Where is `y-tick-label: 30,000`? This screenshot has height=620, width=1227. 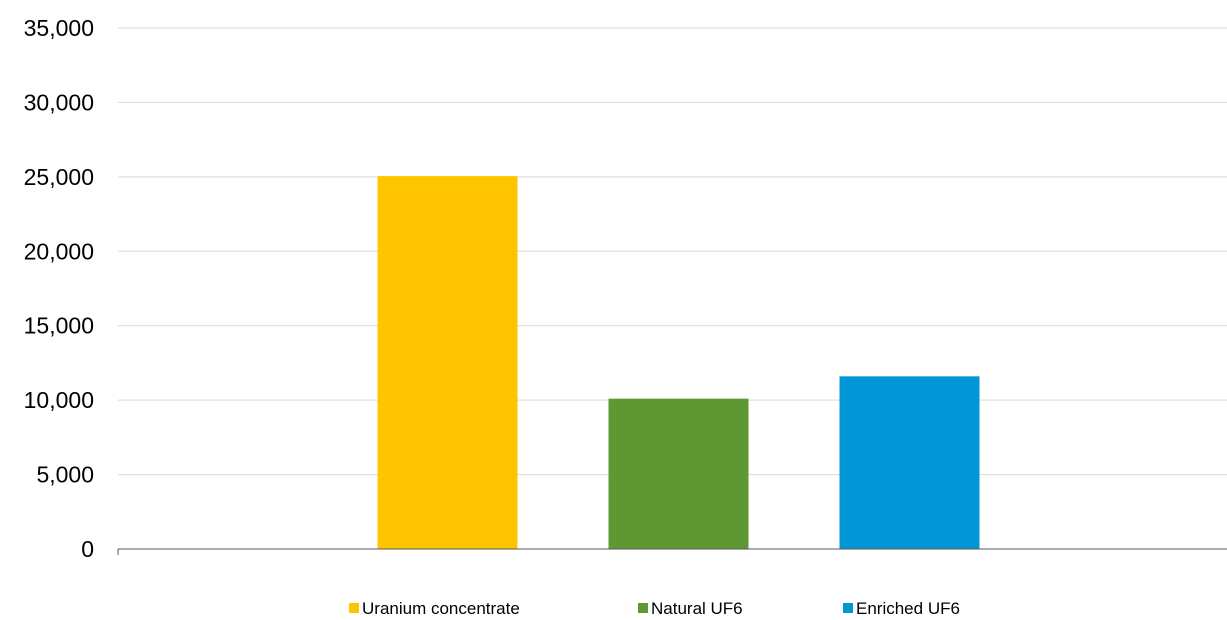 y-tick-label: 30,000 is located at coordinates (59, 102).